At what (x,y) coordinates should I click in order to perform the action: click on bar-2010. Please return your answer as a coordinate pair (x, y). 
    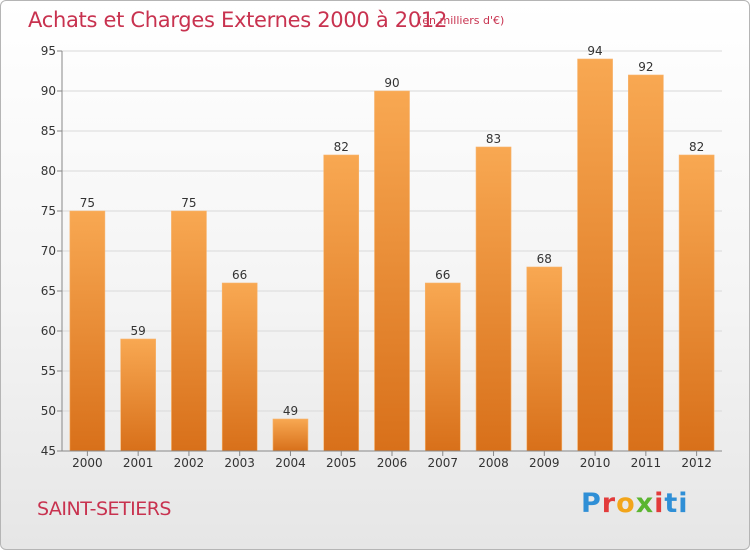
    Looking at the image, I should click on (595, 255).